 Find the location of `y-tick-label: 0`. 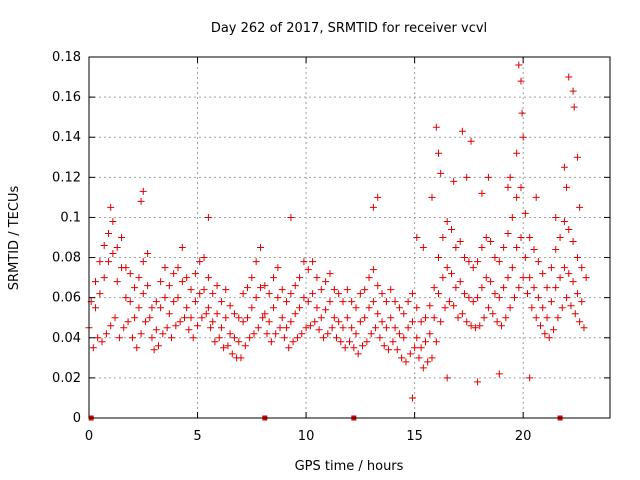

y-tick-label: 0 is located at coordinates (77, 418).